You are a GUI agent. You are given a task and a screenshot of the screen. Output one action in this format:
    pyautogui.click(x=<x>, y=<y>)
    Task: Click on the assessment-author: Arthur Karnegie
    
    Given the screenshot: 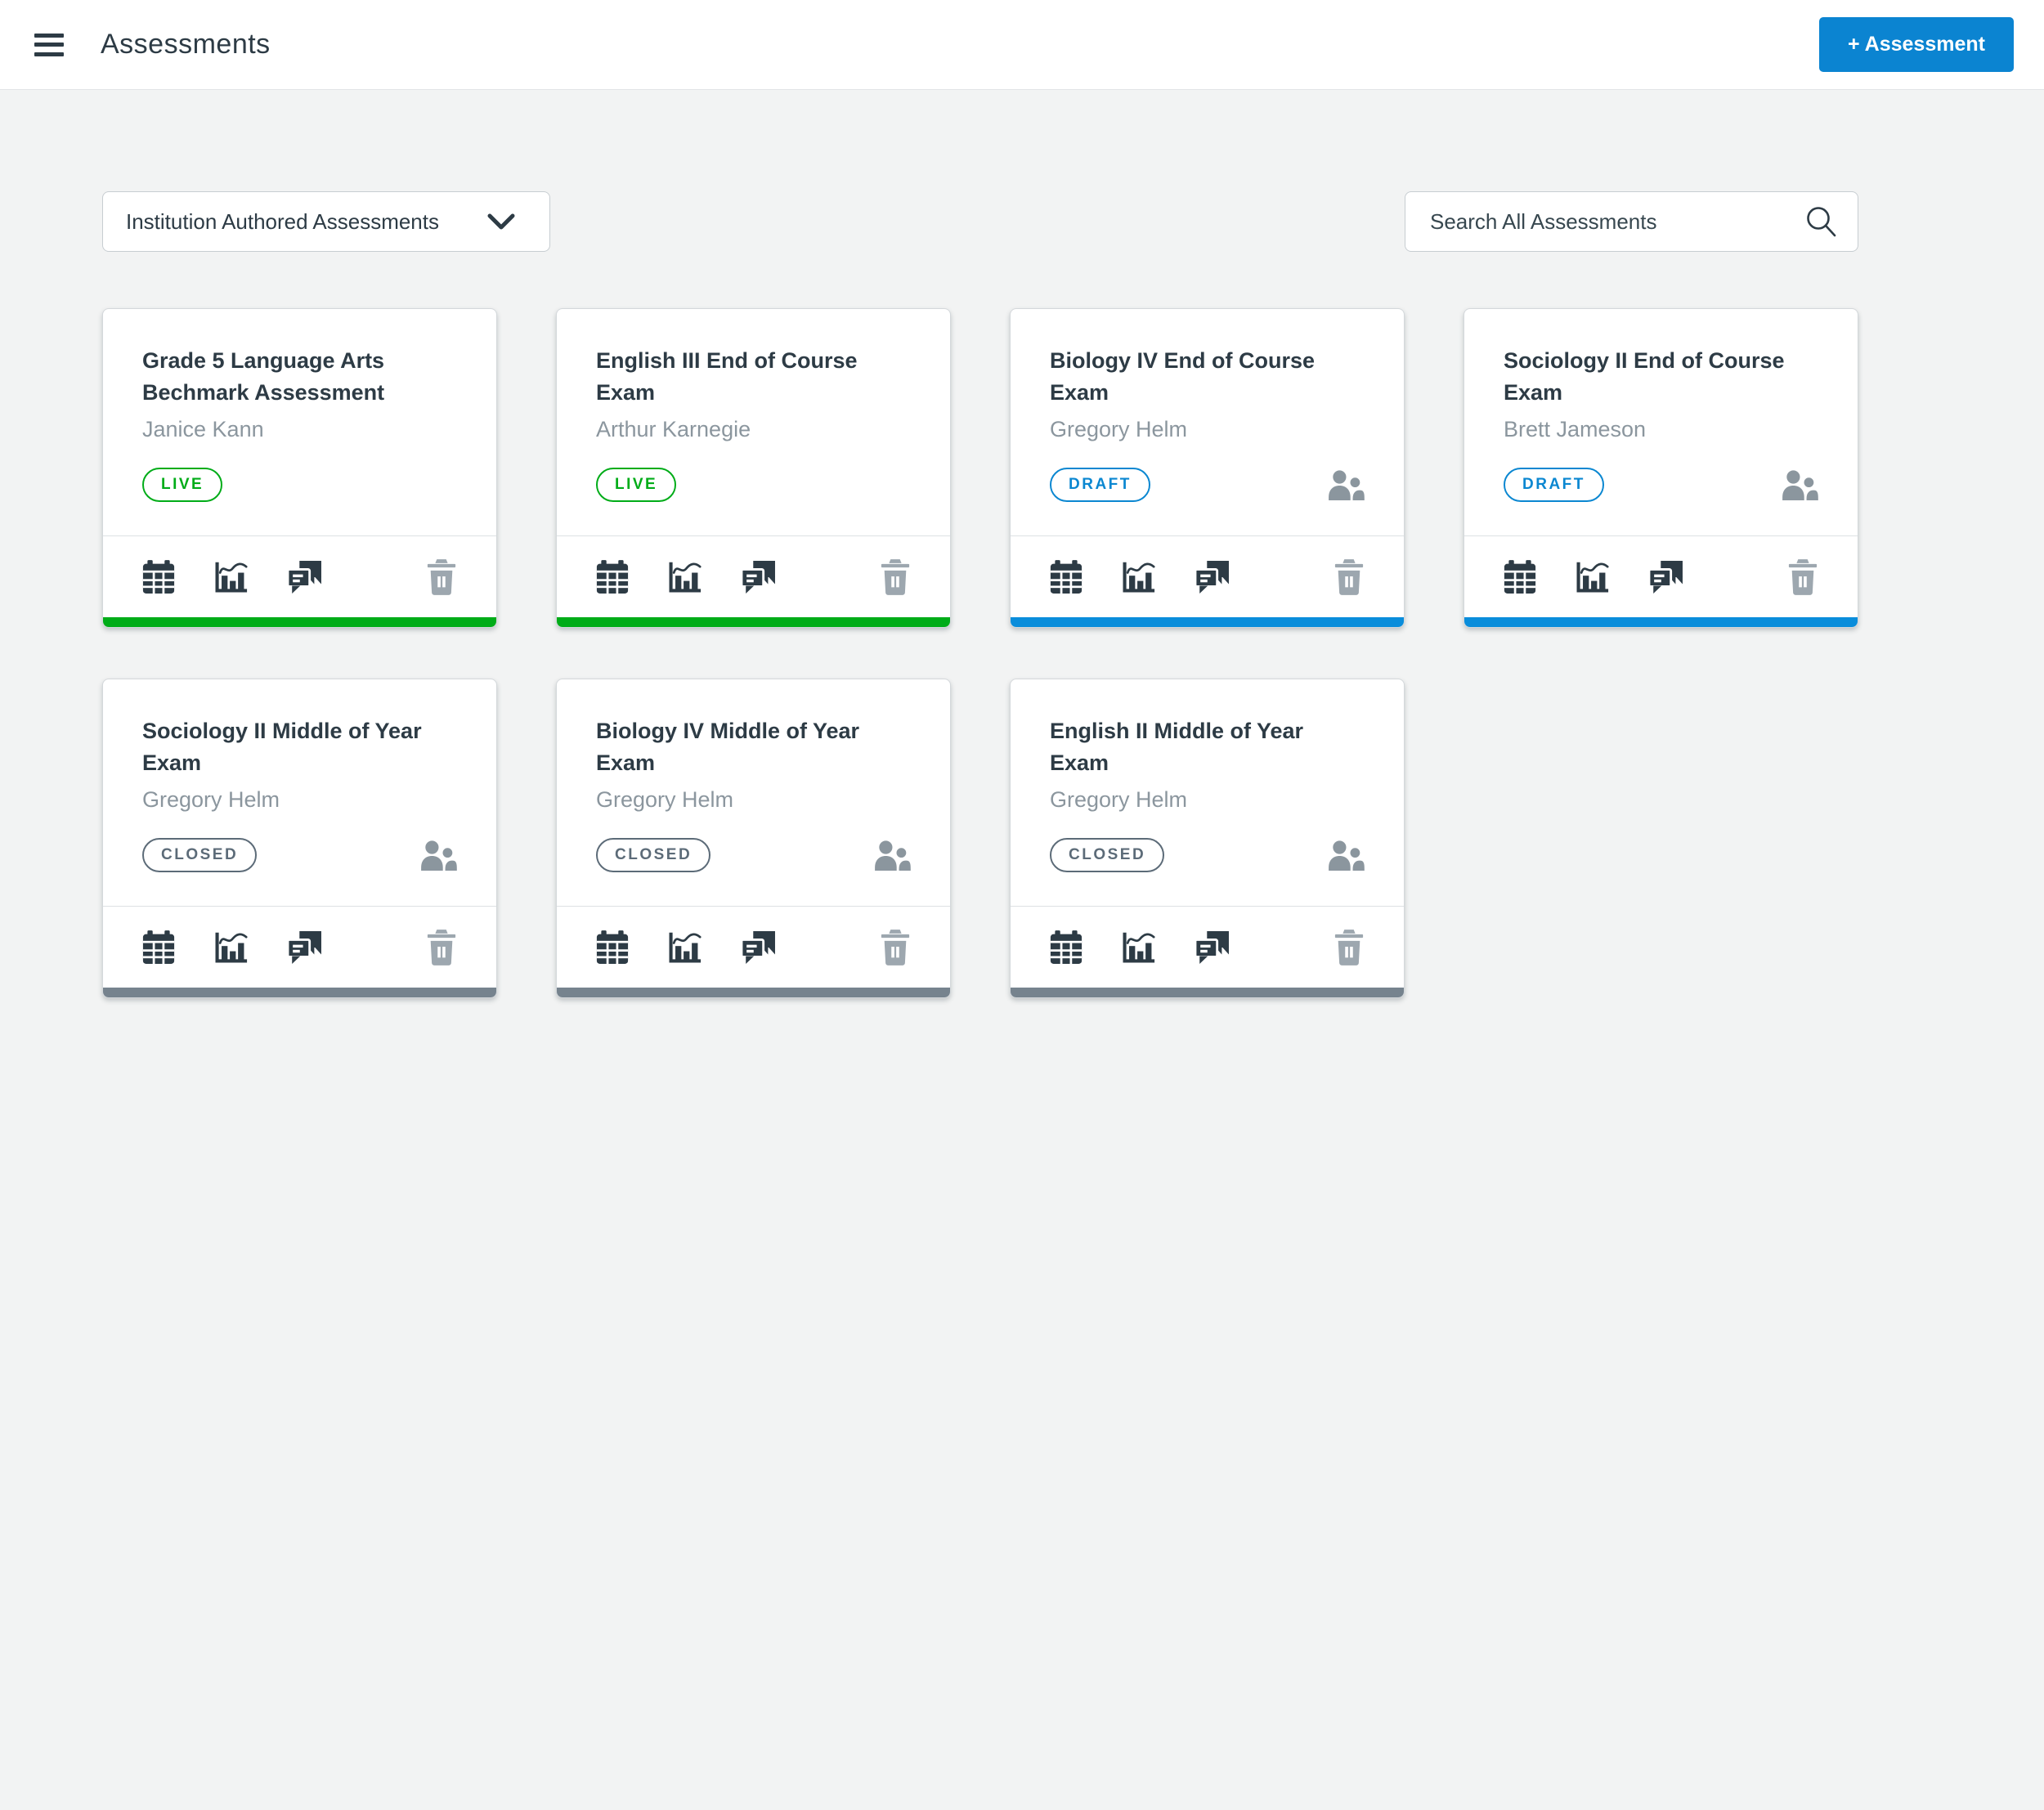 What is the action you would take?
    pyautogui.click(x=674, y=429)
    